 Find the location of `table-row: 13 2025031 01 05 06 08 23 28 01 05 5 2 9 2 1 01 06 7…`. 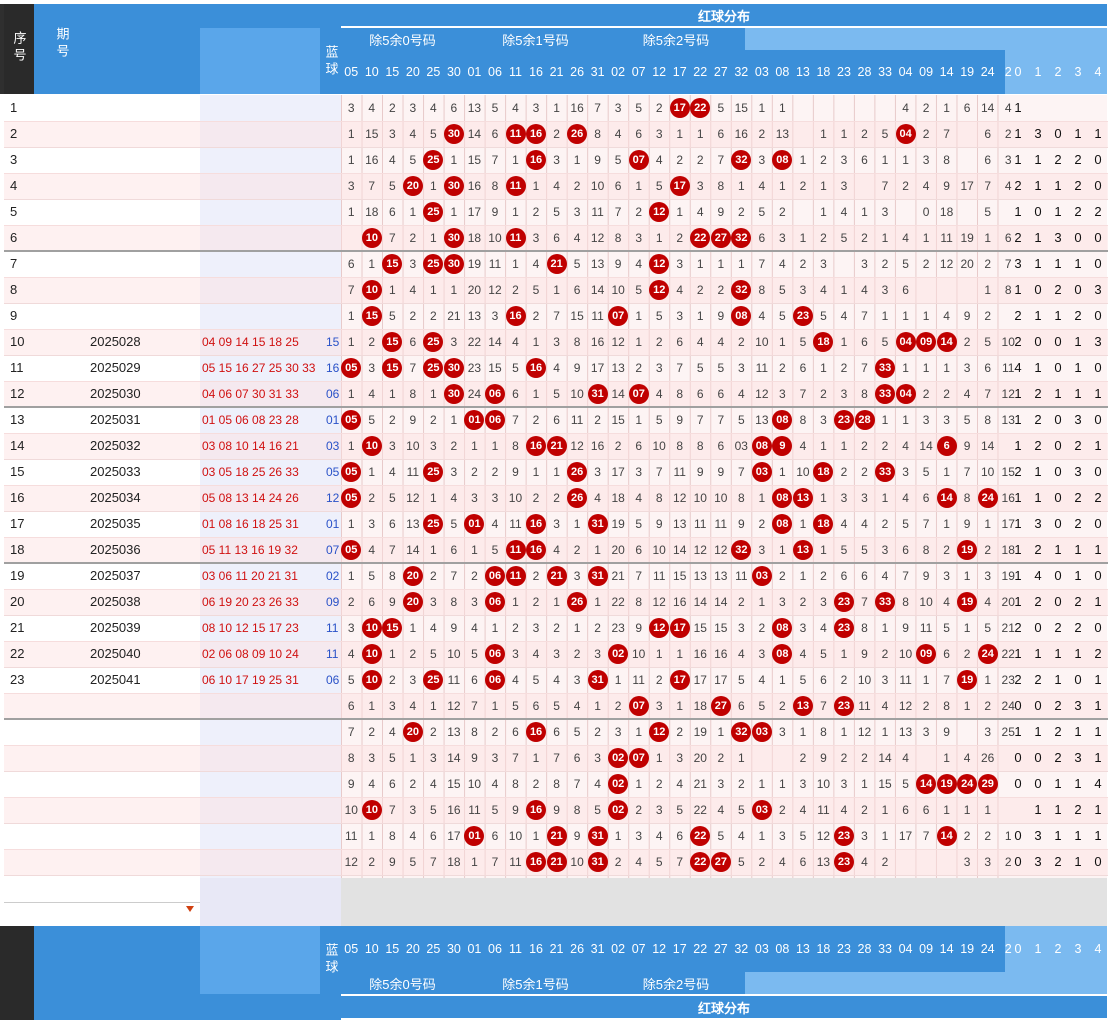

table-row: 13 2025031 01 05 06 08 23 28 01 05 5 2 9 2 1 01 06 7… is located at coordinates (556, 420).